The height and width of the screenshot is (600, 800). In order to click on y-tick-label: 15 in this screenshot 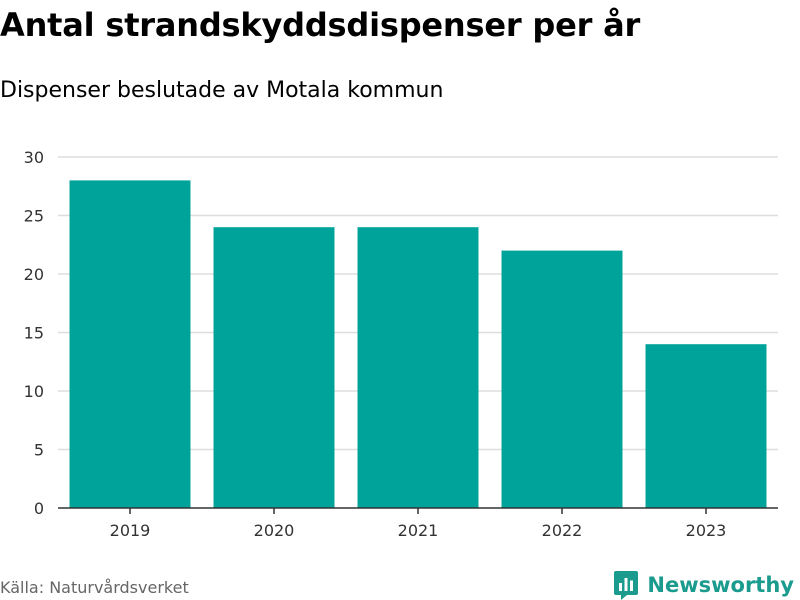, I will do `click(34, 333)`.